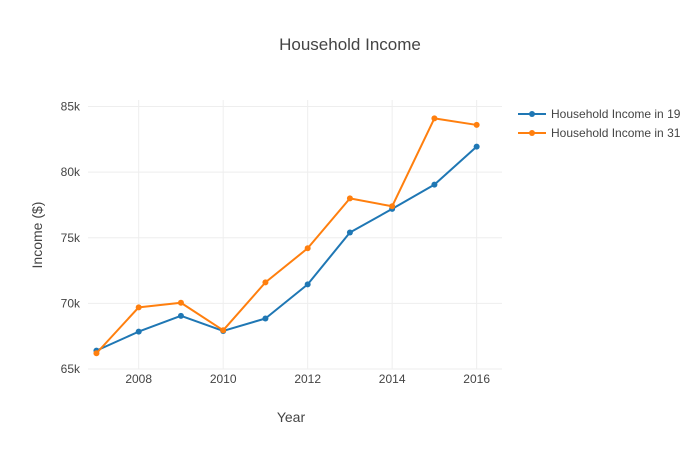 The width and height of the screenshot is (700, 455). I want to click on x-axis-ticks: 2008 2010 2012 2014 2016, so click(307, 379).